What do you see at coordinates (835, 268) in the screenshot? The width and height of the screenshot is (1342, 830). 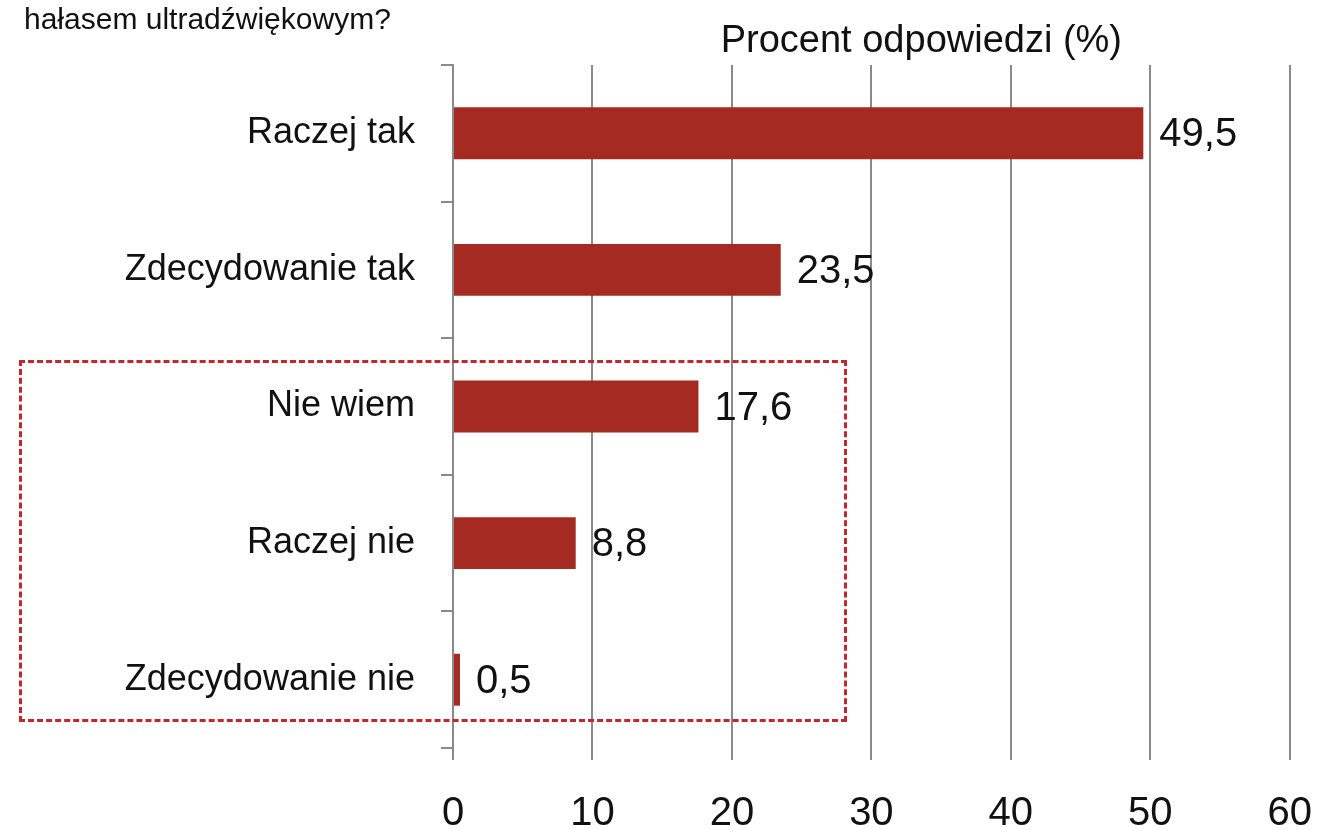 I see `data-label: 23,5` at bounding box center [835, 268].